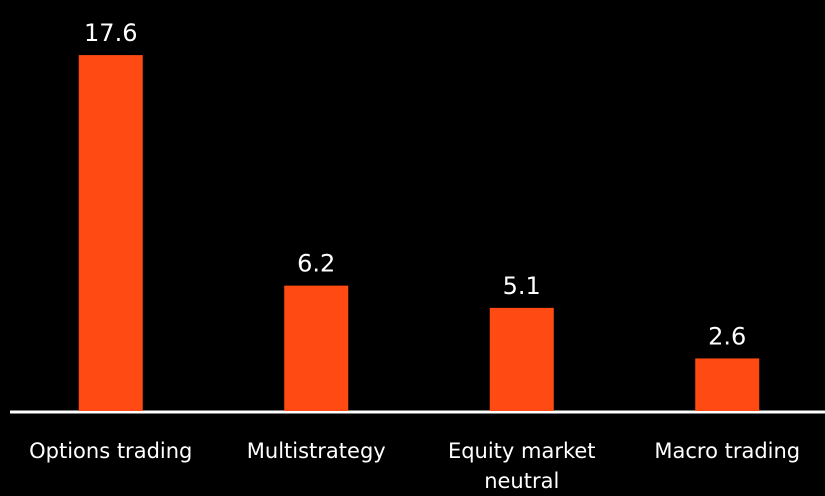 The height and width of the screenshot is (496, 825). Describe the element at coordinates (111, 451) in the screenshot. I see `x-tick-label: Options trading` at that location.